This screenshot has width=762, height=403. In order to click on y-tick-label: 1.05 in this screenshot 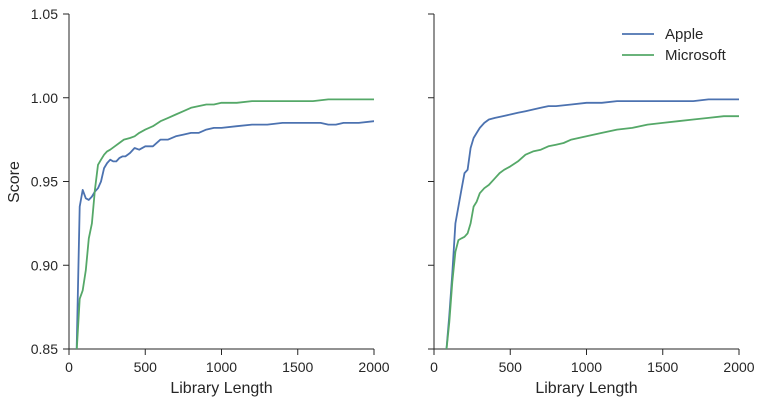, I will do `click(44, 14)`.